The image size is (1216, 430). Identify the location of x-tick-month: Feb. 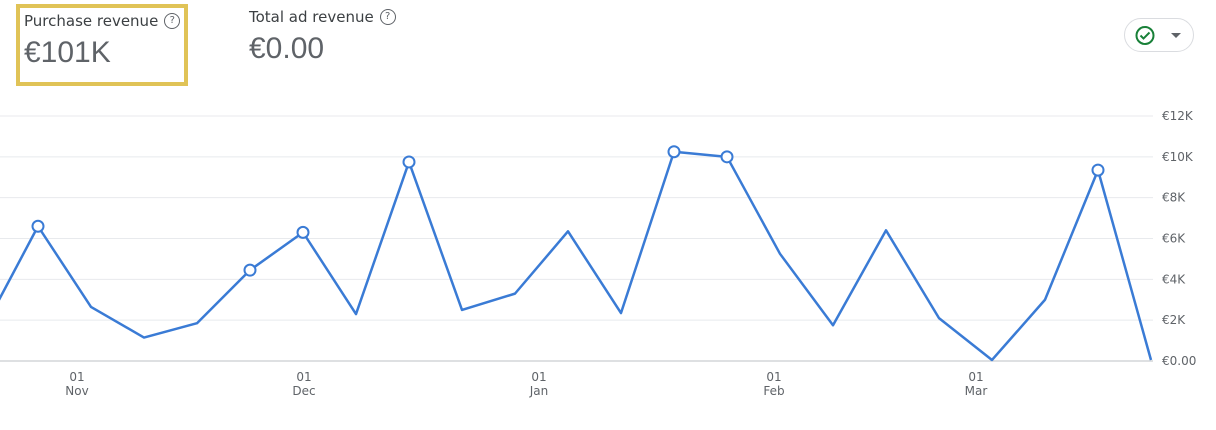
(773, 391).